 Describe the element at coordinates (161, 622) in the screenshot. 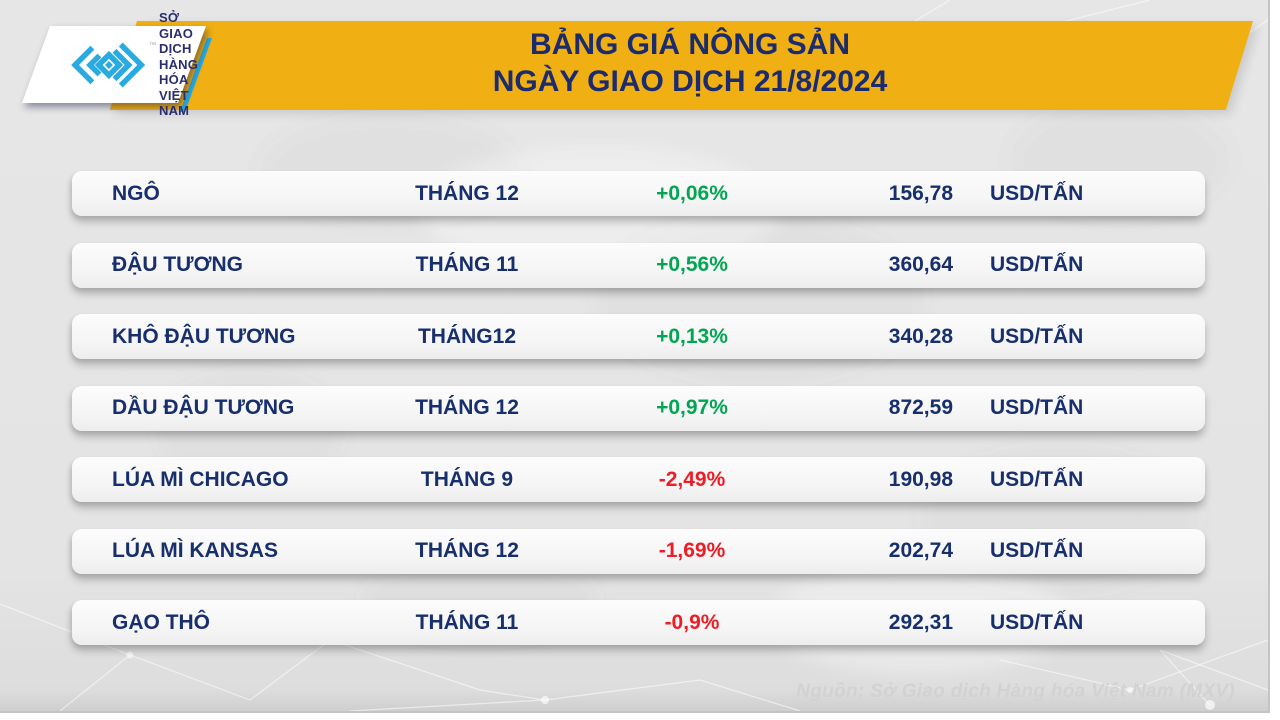

I see `commodity-name: GẠO THÔ` at that location.